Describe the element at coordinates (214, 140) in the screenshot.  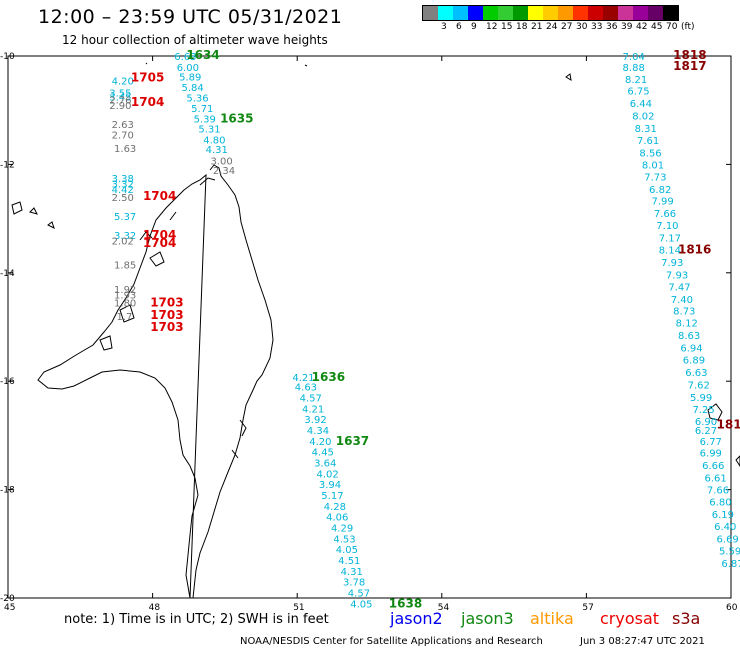
I see `wave-height-value: 4.80` at that location.